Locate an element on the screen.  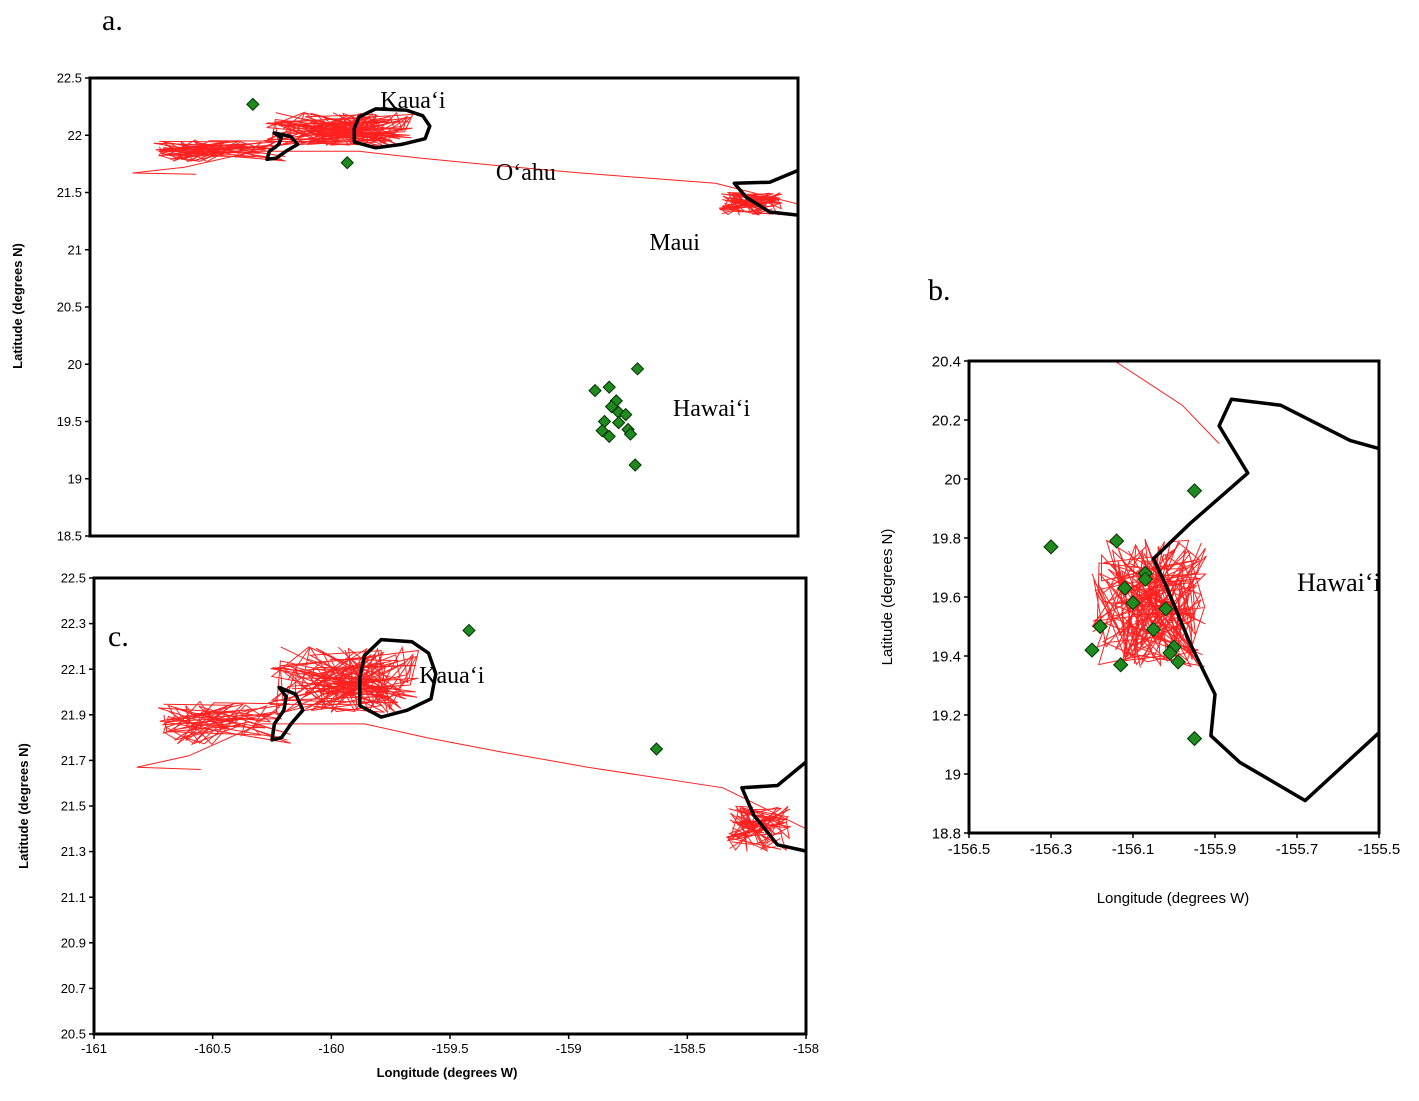
panel-b-tracks is located at coordinates (1155, 514).